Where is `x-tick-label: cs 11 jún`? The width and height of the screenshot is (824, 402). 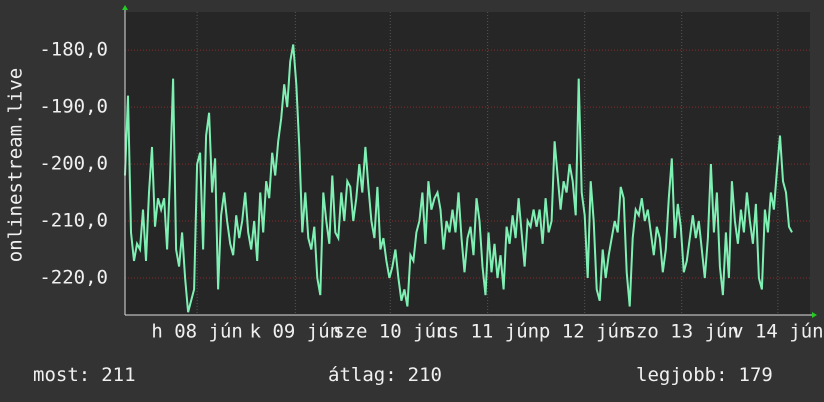 x-tick-label: cs 11 jún is located at coordinates (487, 332).